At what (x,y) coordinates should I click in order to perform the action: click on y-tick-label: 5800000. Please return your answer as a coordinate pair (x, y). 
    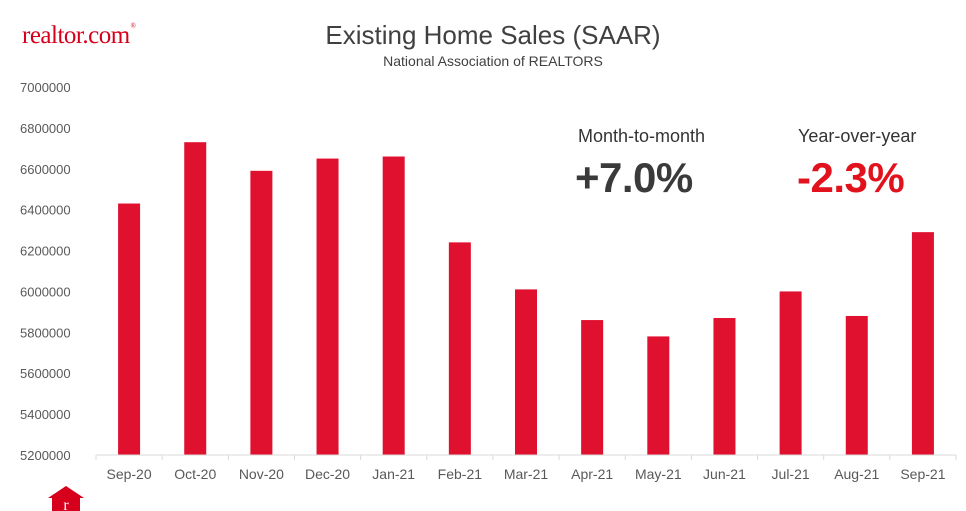
    Looking at the image, I should click on (45, 332).